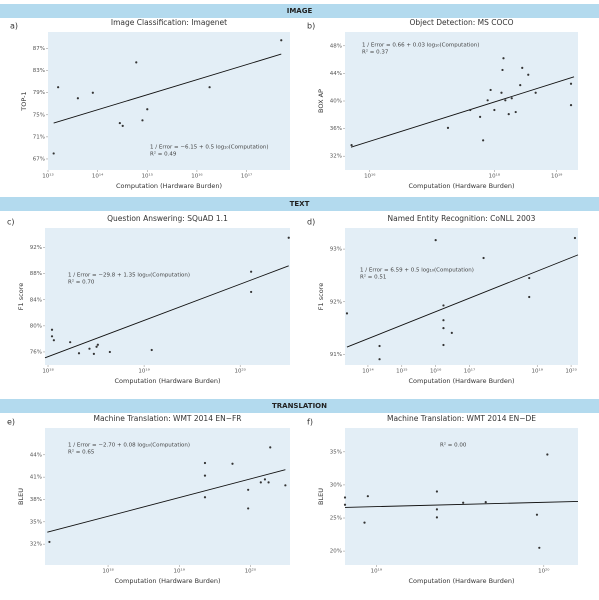 The height and width of the screenshot is (600, 599). I want to click on y-tick-label: 35%, so click(36, 522).